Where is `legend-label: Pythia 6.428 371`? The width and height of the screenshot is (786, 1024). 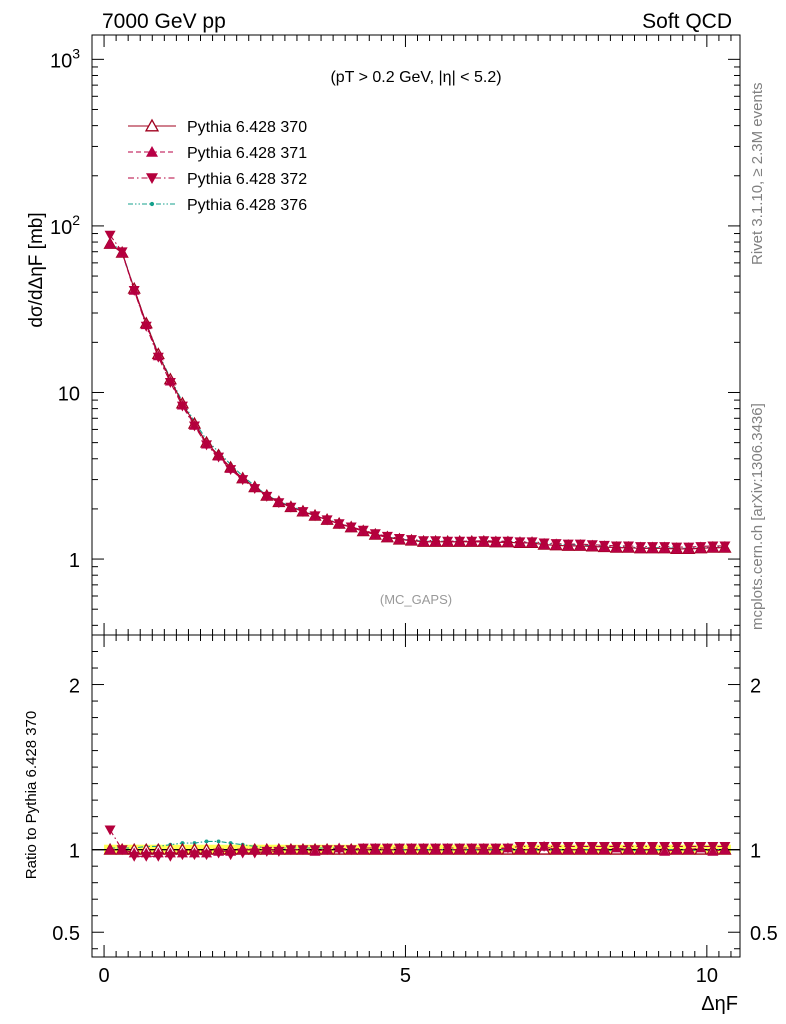
legend-label: Pythia 6.428 371 is located at coordinates (247, 153).